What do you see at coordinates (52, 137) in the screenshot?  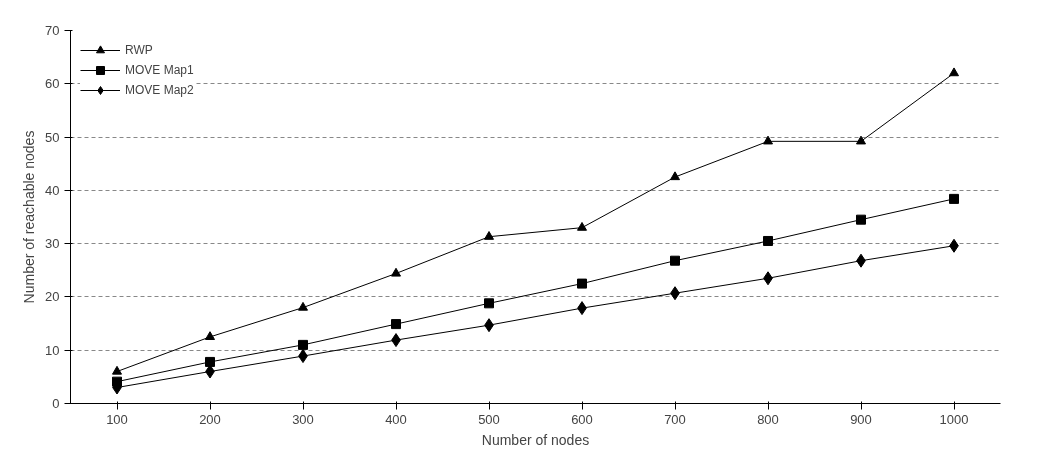 I see `y-tick-label: 50` at bounding box center [52, 137].